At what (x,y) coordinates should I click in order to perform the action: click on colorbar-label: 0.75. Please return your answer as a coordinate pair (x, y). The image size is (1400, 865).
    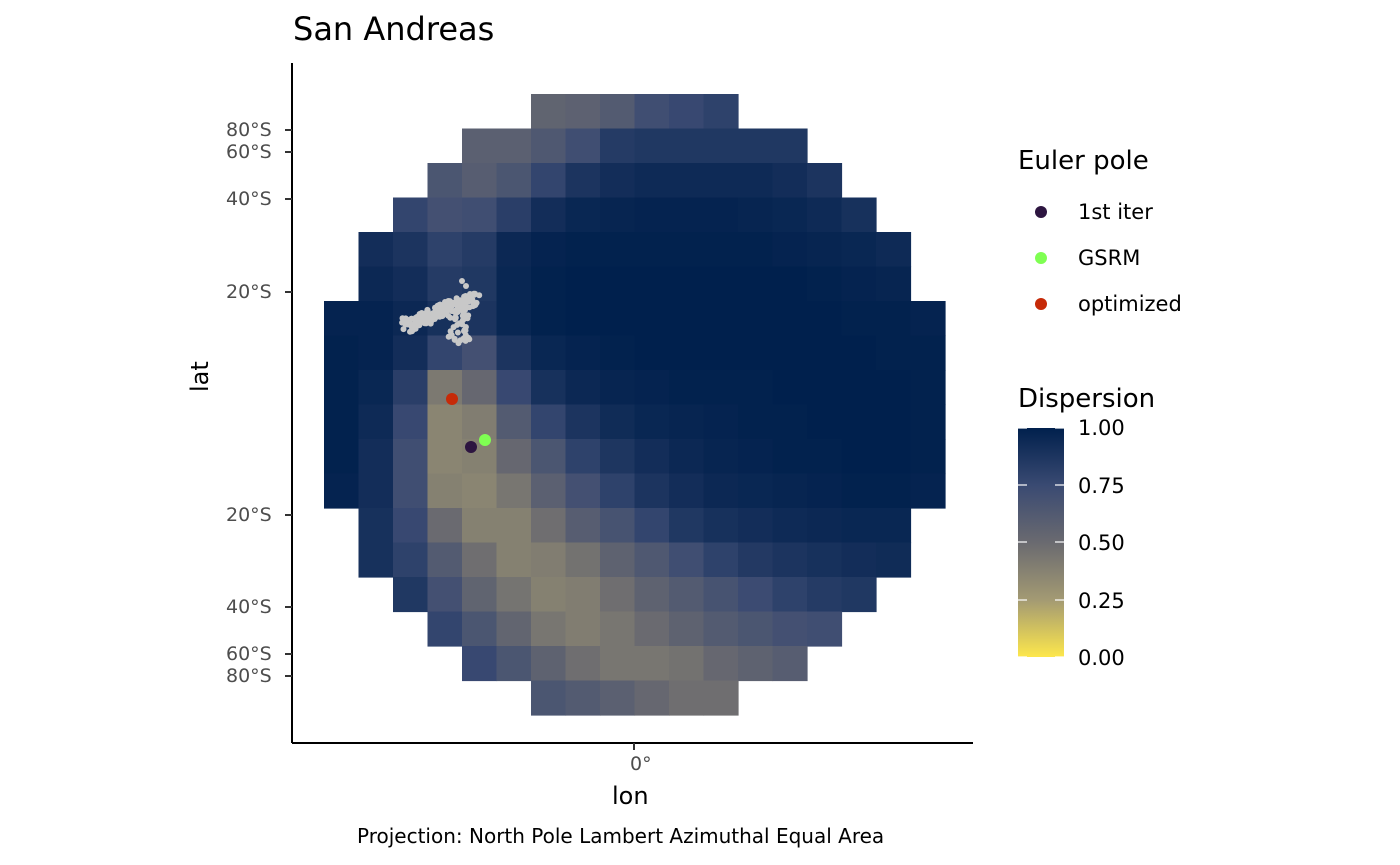
    Looking at the image, I should click on (1101, 486).